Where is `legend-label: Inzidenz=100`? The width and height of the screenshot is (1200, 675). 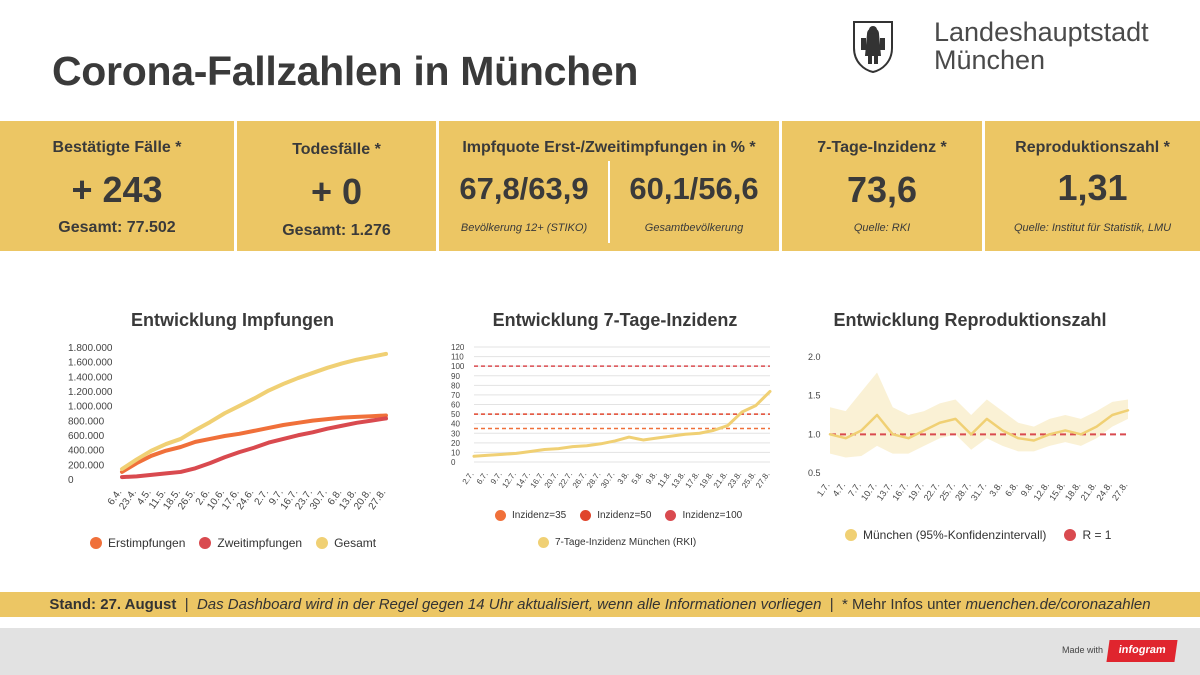 legend-label: Inzidenz=100 is located at coordinates (712, 515).